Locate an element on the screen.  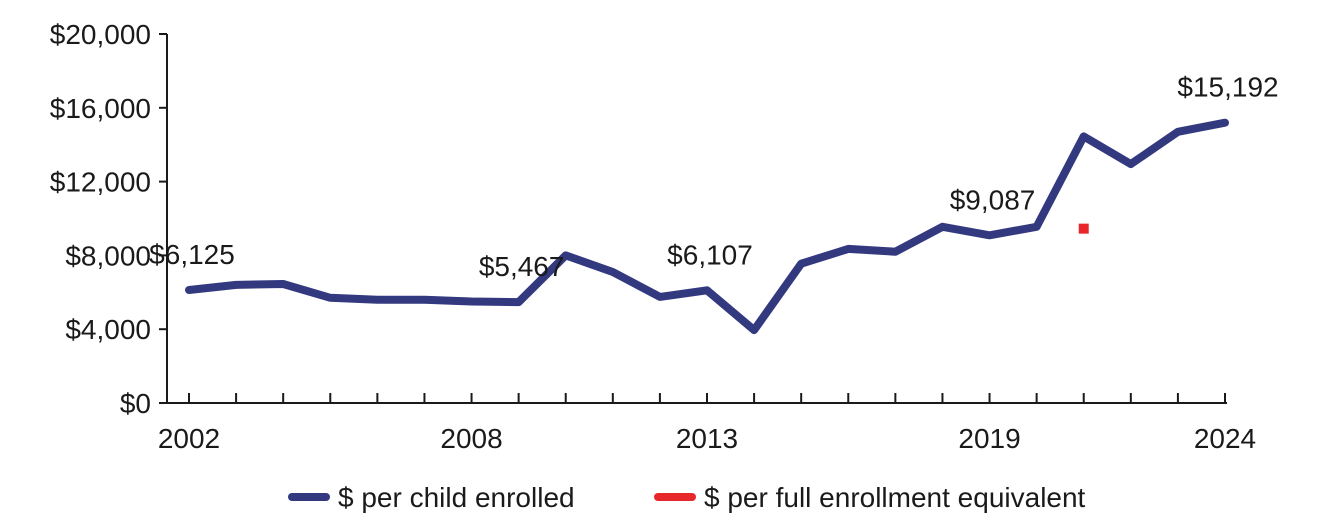
y-tick-label: $4,000 is located at coordinates (108, 329).